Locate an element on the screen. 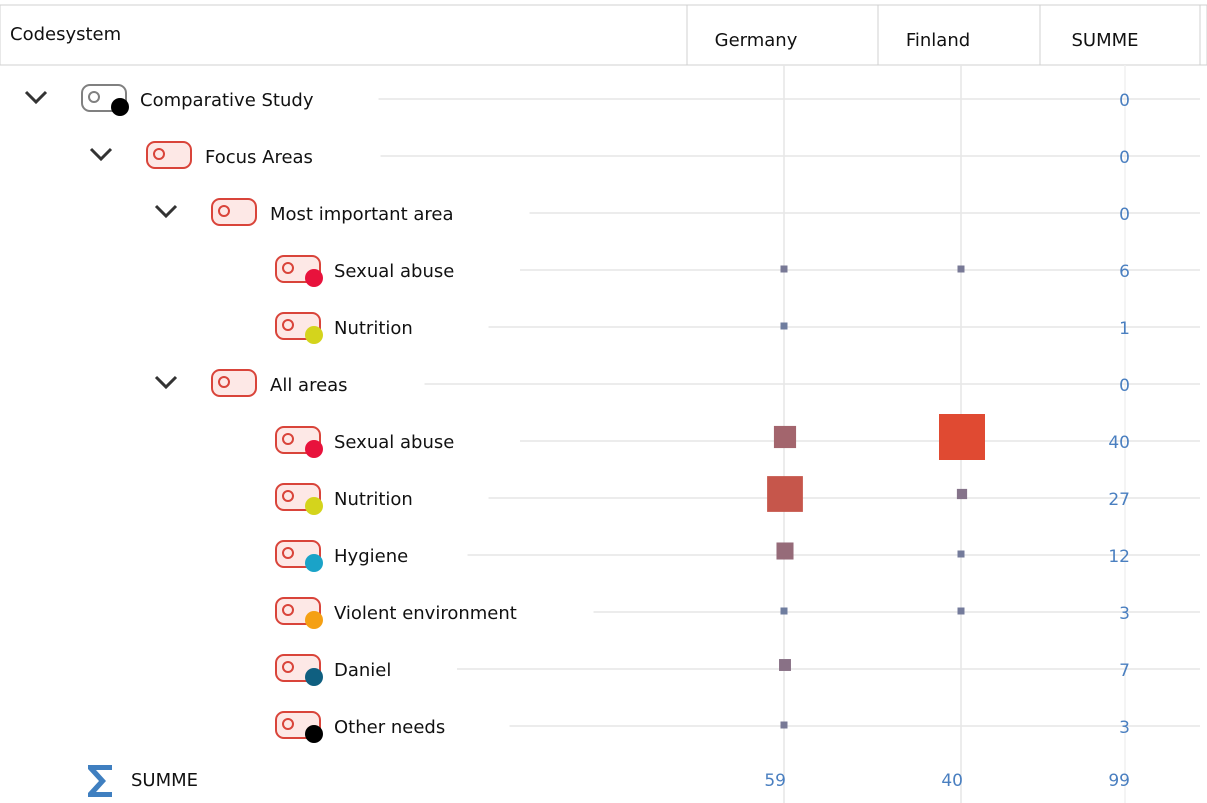  header-column: Germany is located at coordinates (756, 40).